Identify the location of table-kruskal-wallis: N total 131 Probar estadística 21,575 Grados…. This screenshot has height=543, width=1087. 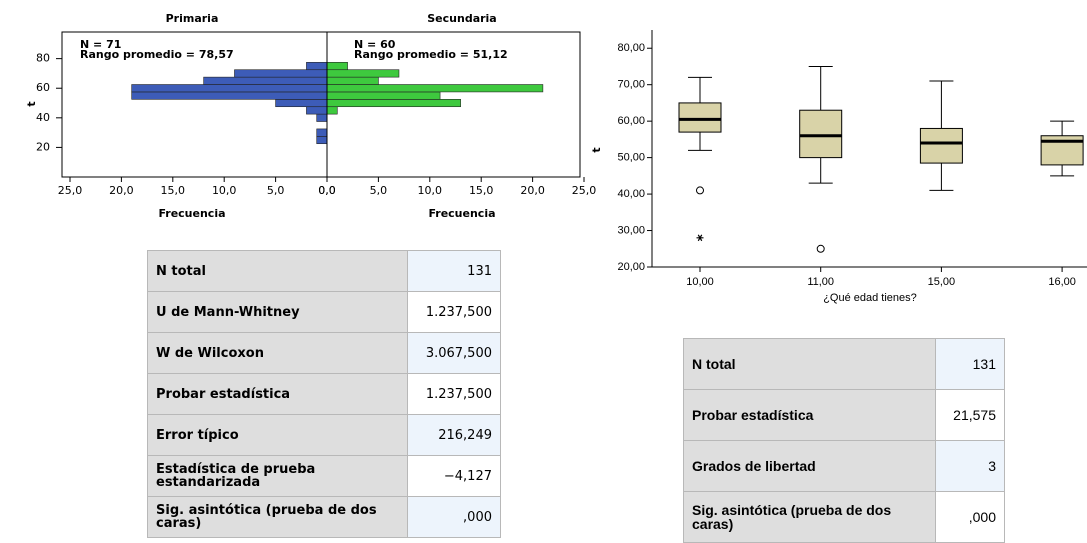
(844, 440).